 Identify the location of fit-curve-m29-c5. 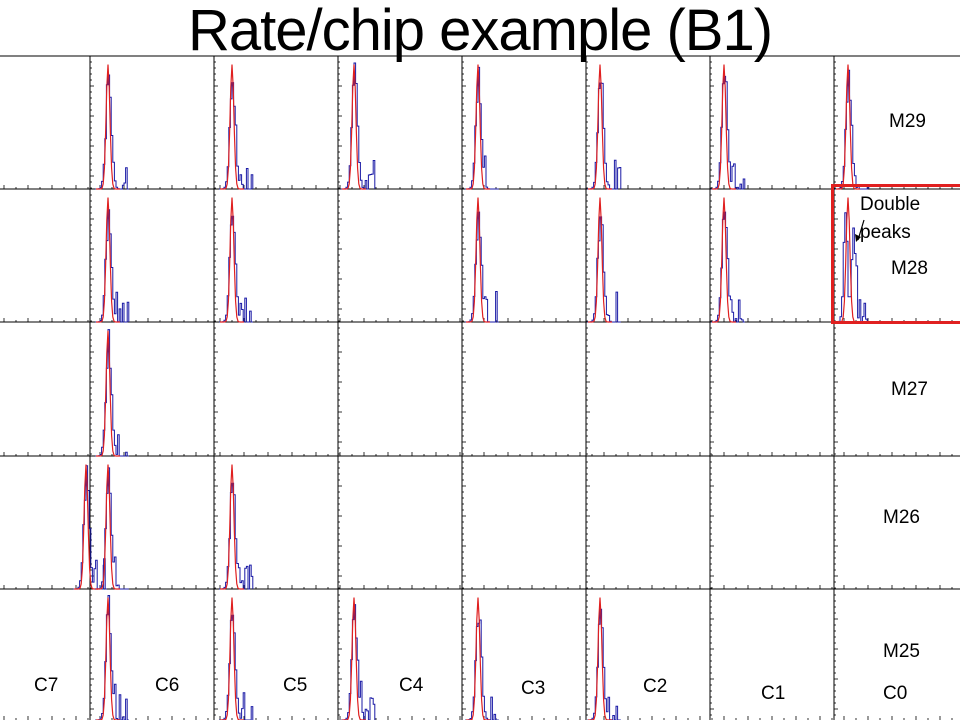
(232, 127).